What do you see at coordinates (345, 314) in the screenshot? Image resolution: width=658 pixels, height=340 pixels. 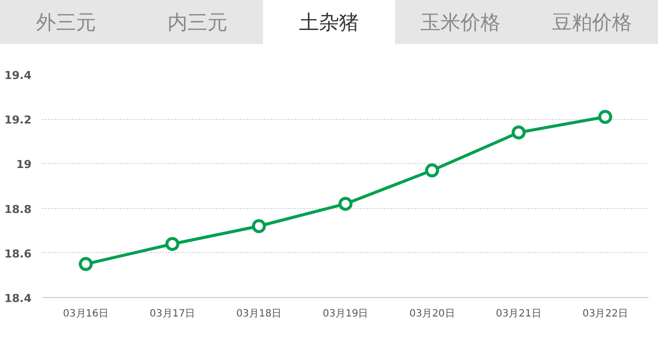 I see `x-tick-label: 03月19日` at bounding box center [345, 314].